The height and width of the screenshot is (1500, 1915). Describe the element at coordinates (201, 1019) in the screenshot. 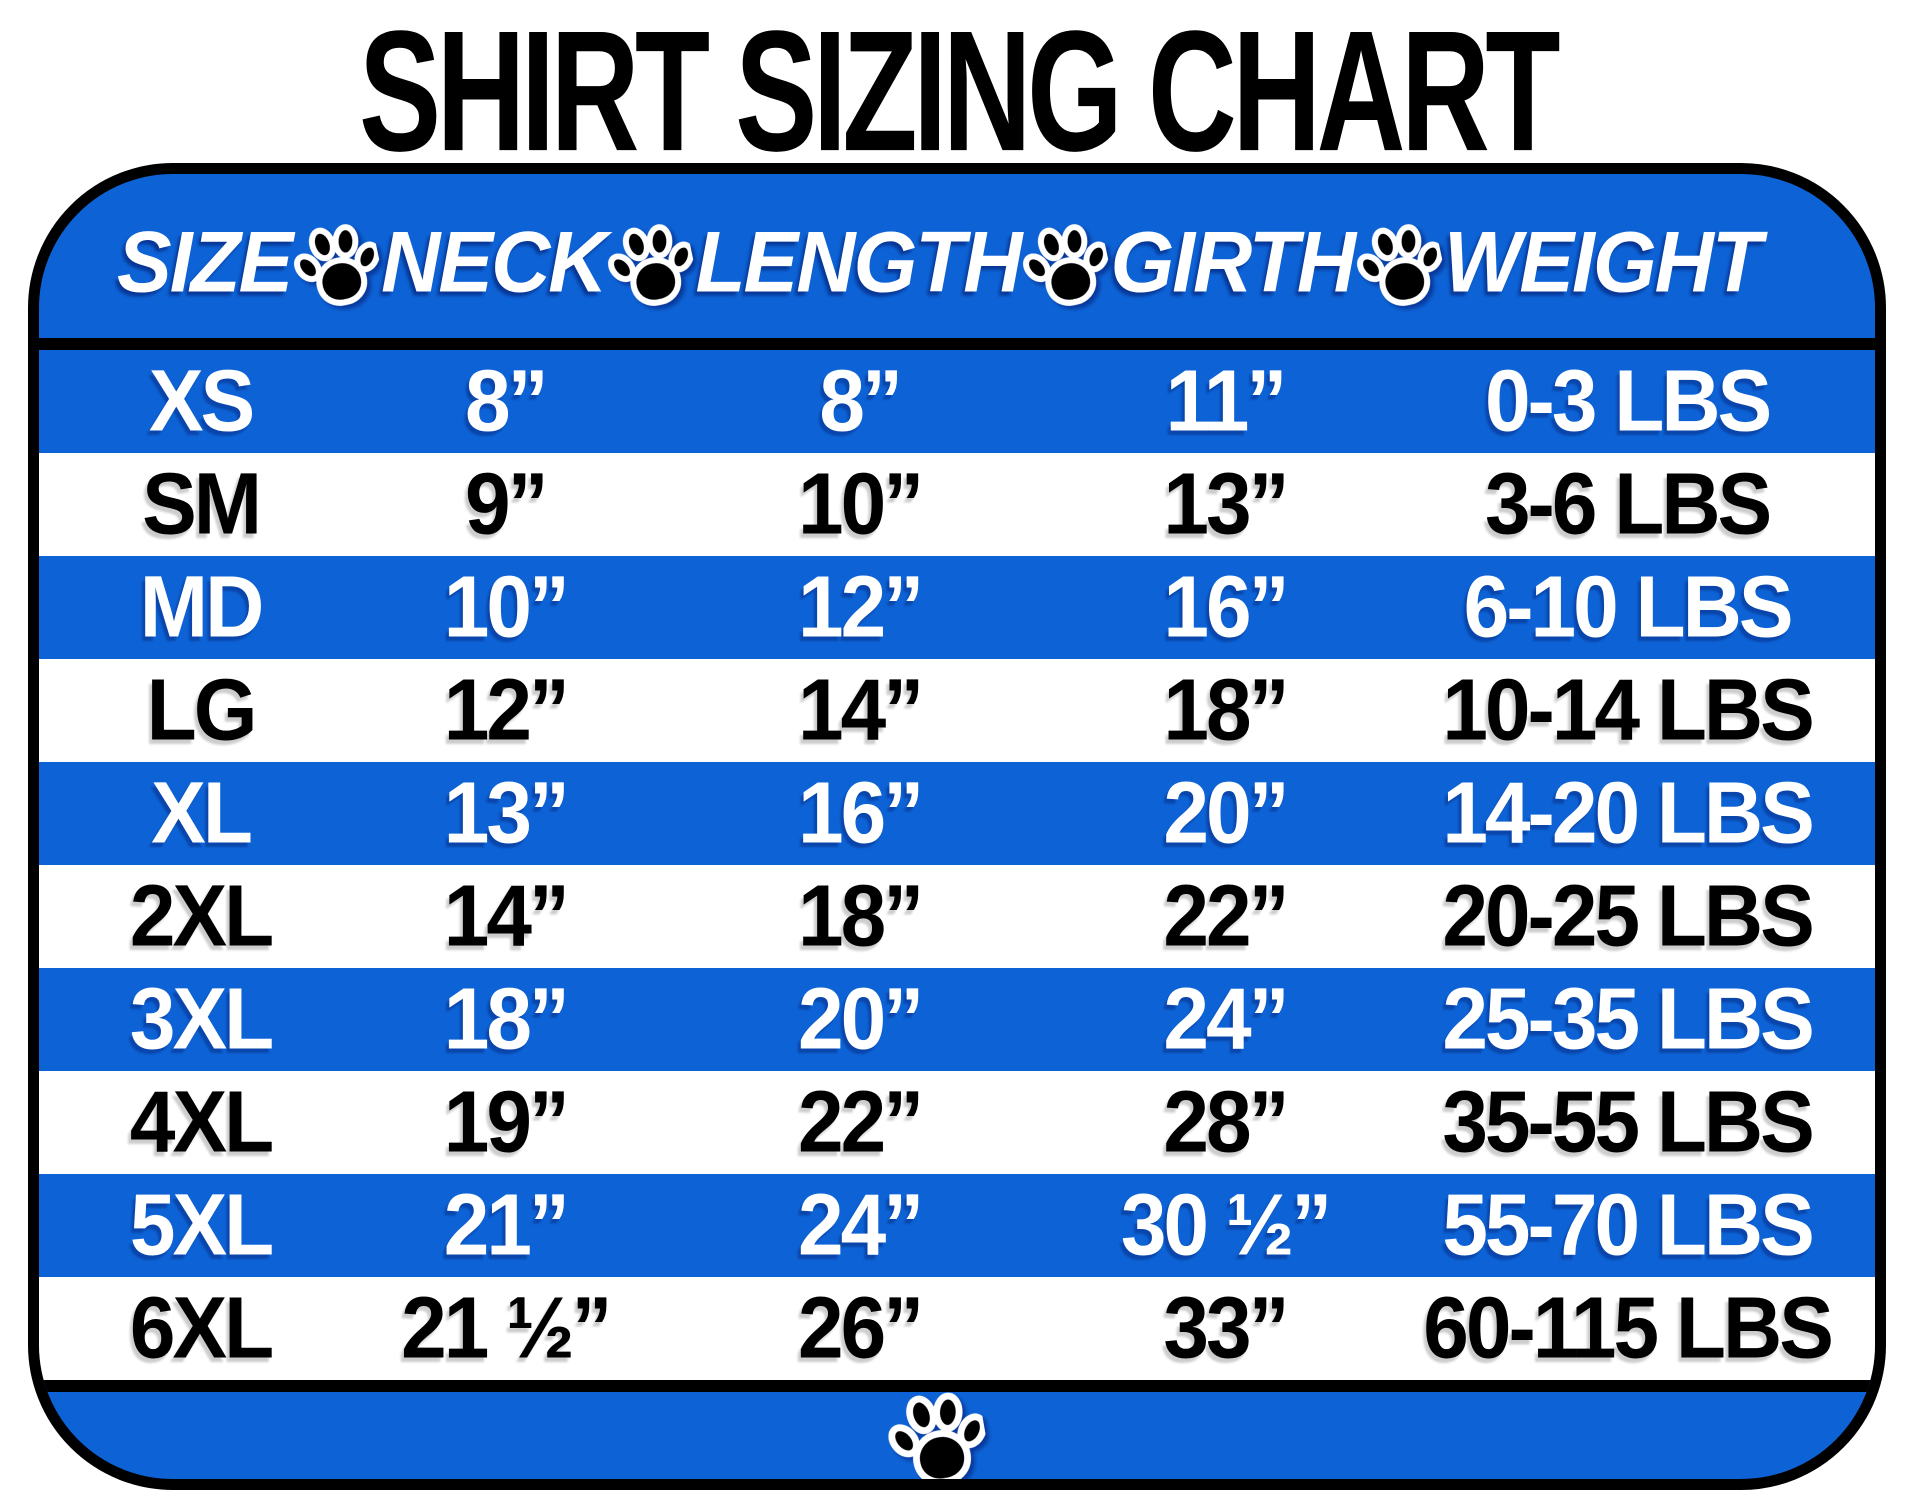

I see `cell-size: 3XL` at that location.